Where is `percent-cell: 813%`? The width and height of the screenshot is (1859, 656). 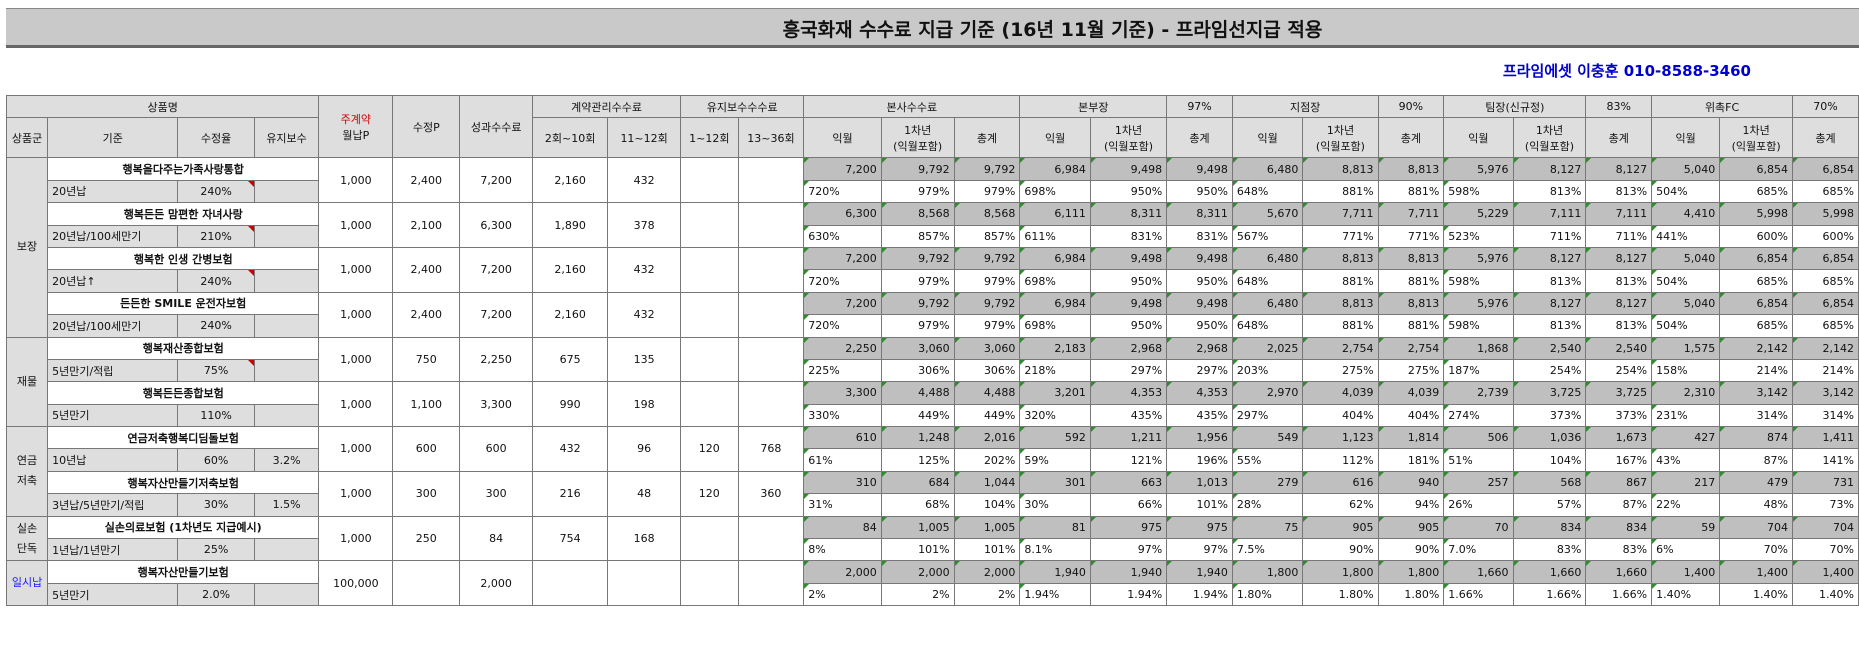 percent-cell: 813% is located at coordinates (1549, 281).